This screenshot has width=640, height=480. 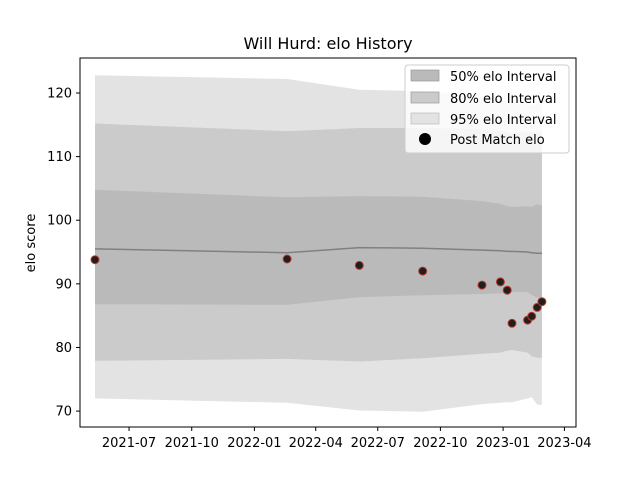 What do you see at coordinates (59, 221) in the screenshot?
I see `y-tick-label: 100` at bounding box center [59, 221].